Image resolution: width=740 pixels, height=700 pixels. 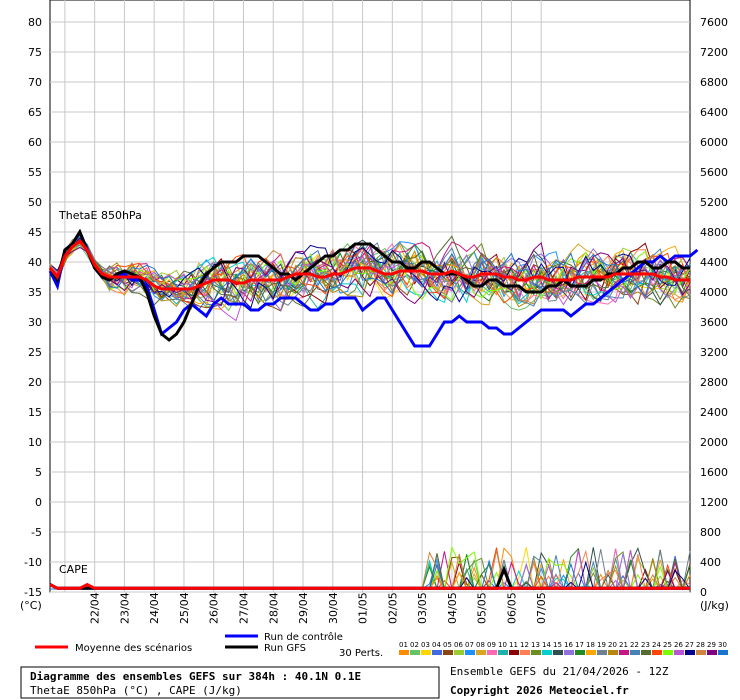 I want to click on left-tick-label: 10, so click(x=35, y=442).